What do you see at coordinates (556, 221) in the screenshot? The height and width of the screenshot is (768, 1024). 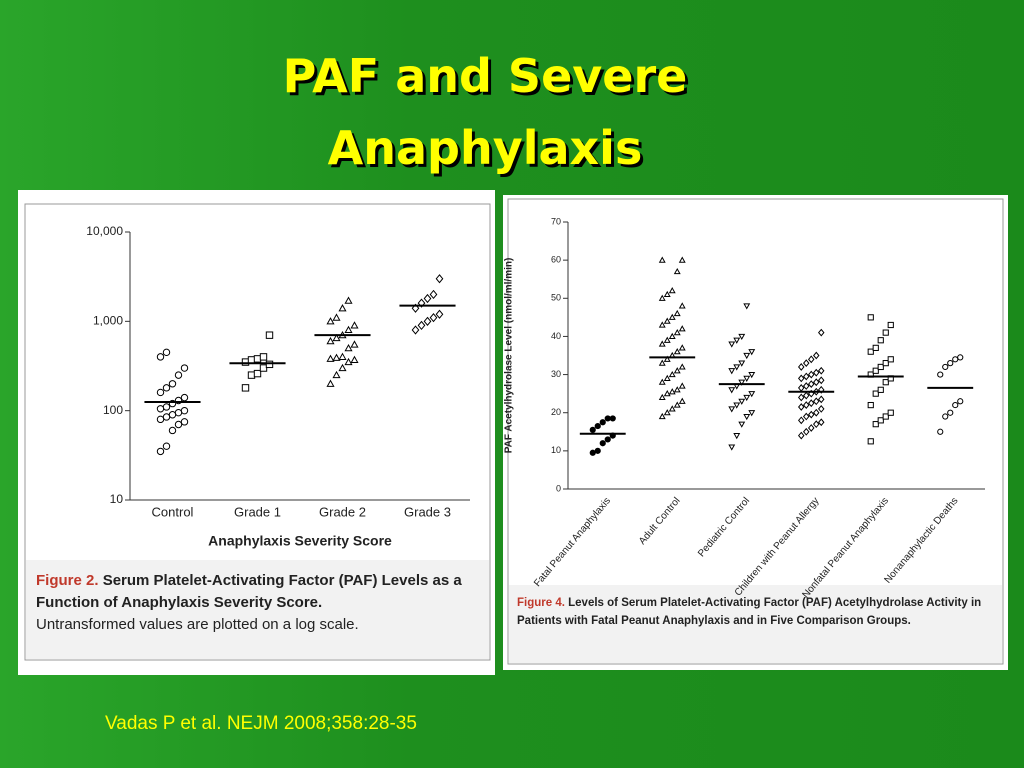 I see `y-tick-label: 70` at bounding box center [556, 221].